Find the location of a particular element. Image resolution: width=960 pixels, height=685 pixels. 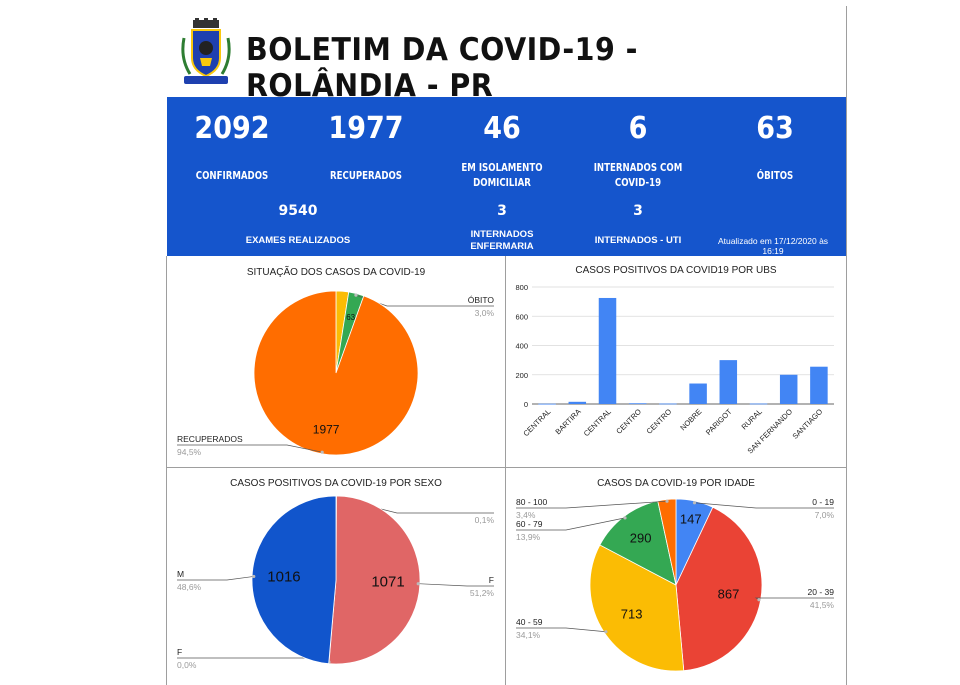

slice-label: 1071 is located at coordinates (387, 581).